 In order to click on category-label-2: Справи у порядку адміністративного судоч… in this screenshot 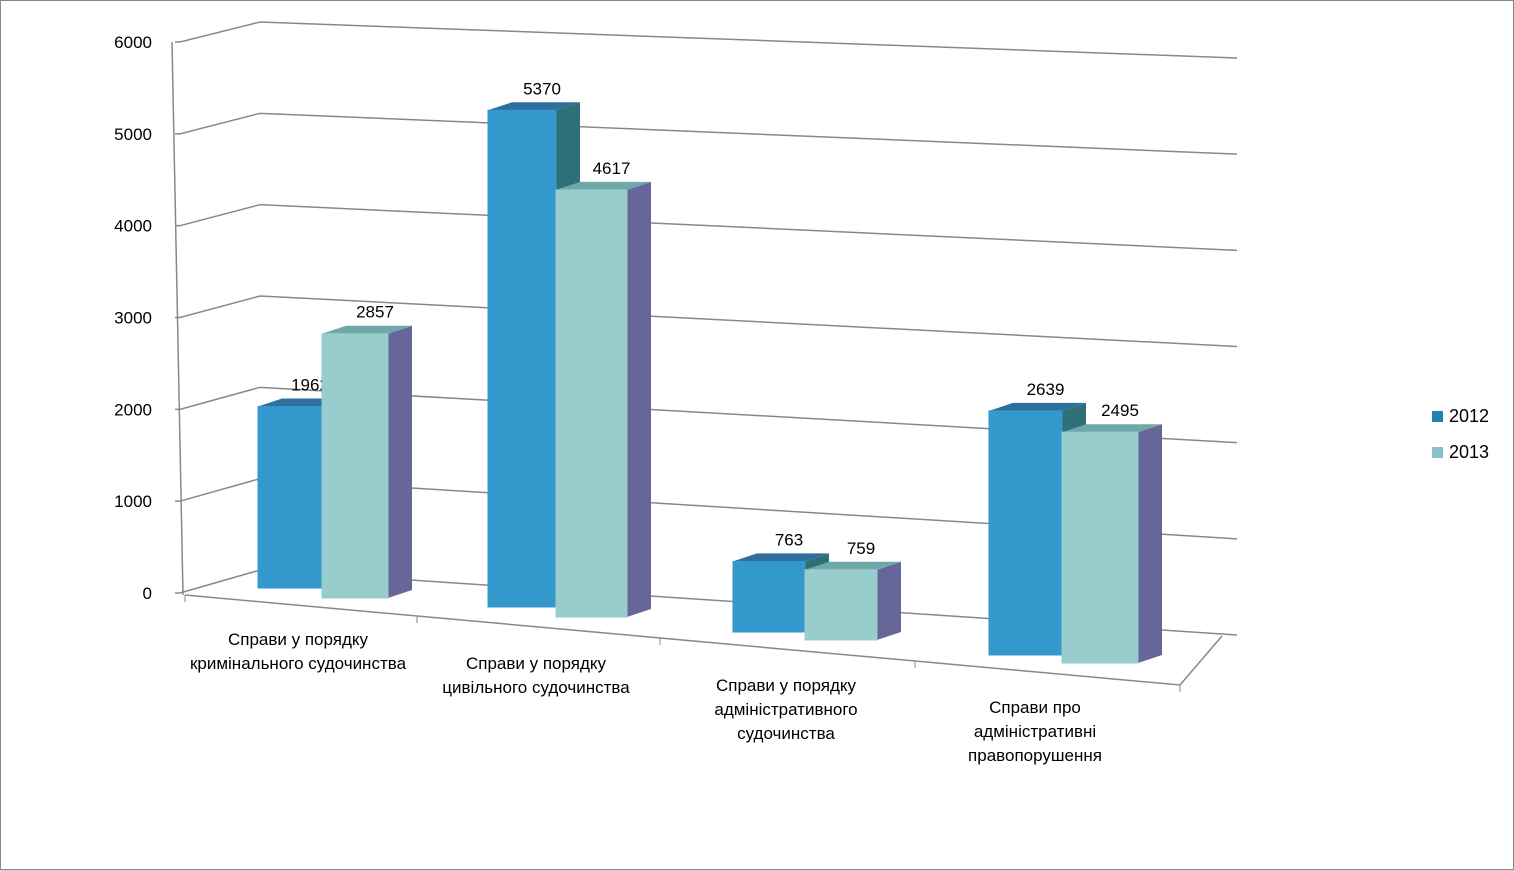, I will do `click(786, 709)`.